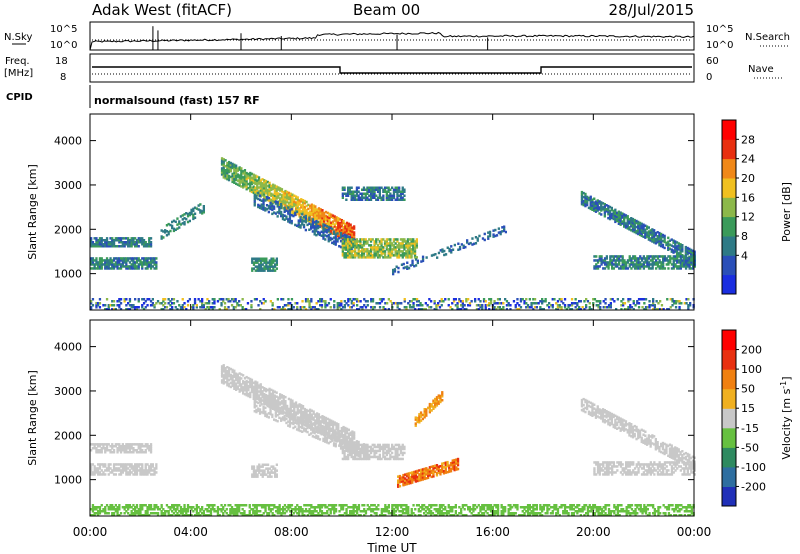 This screenshot has height=554, width=800. I want to click on nave-label: Nave, so click(761, 69).